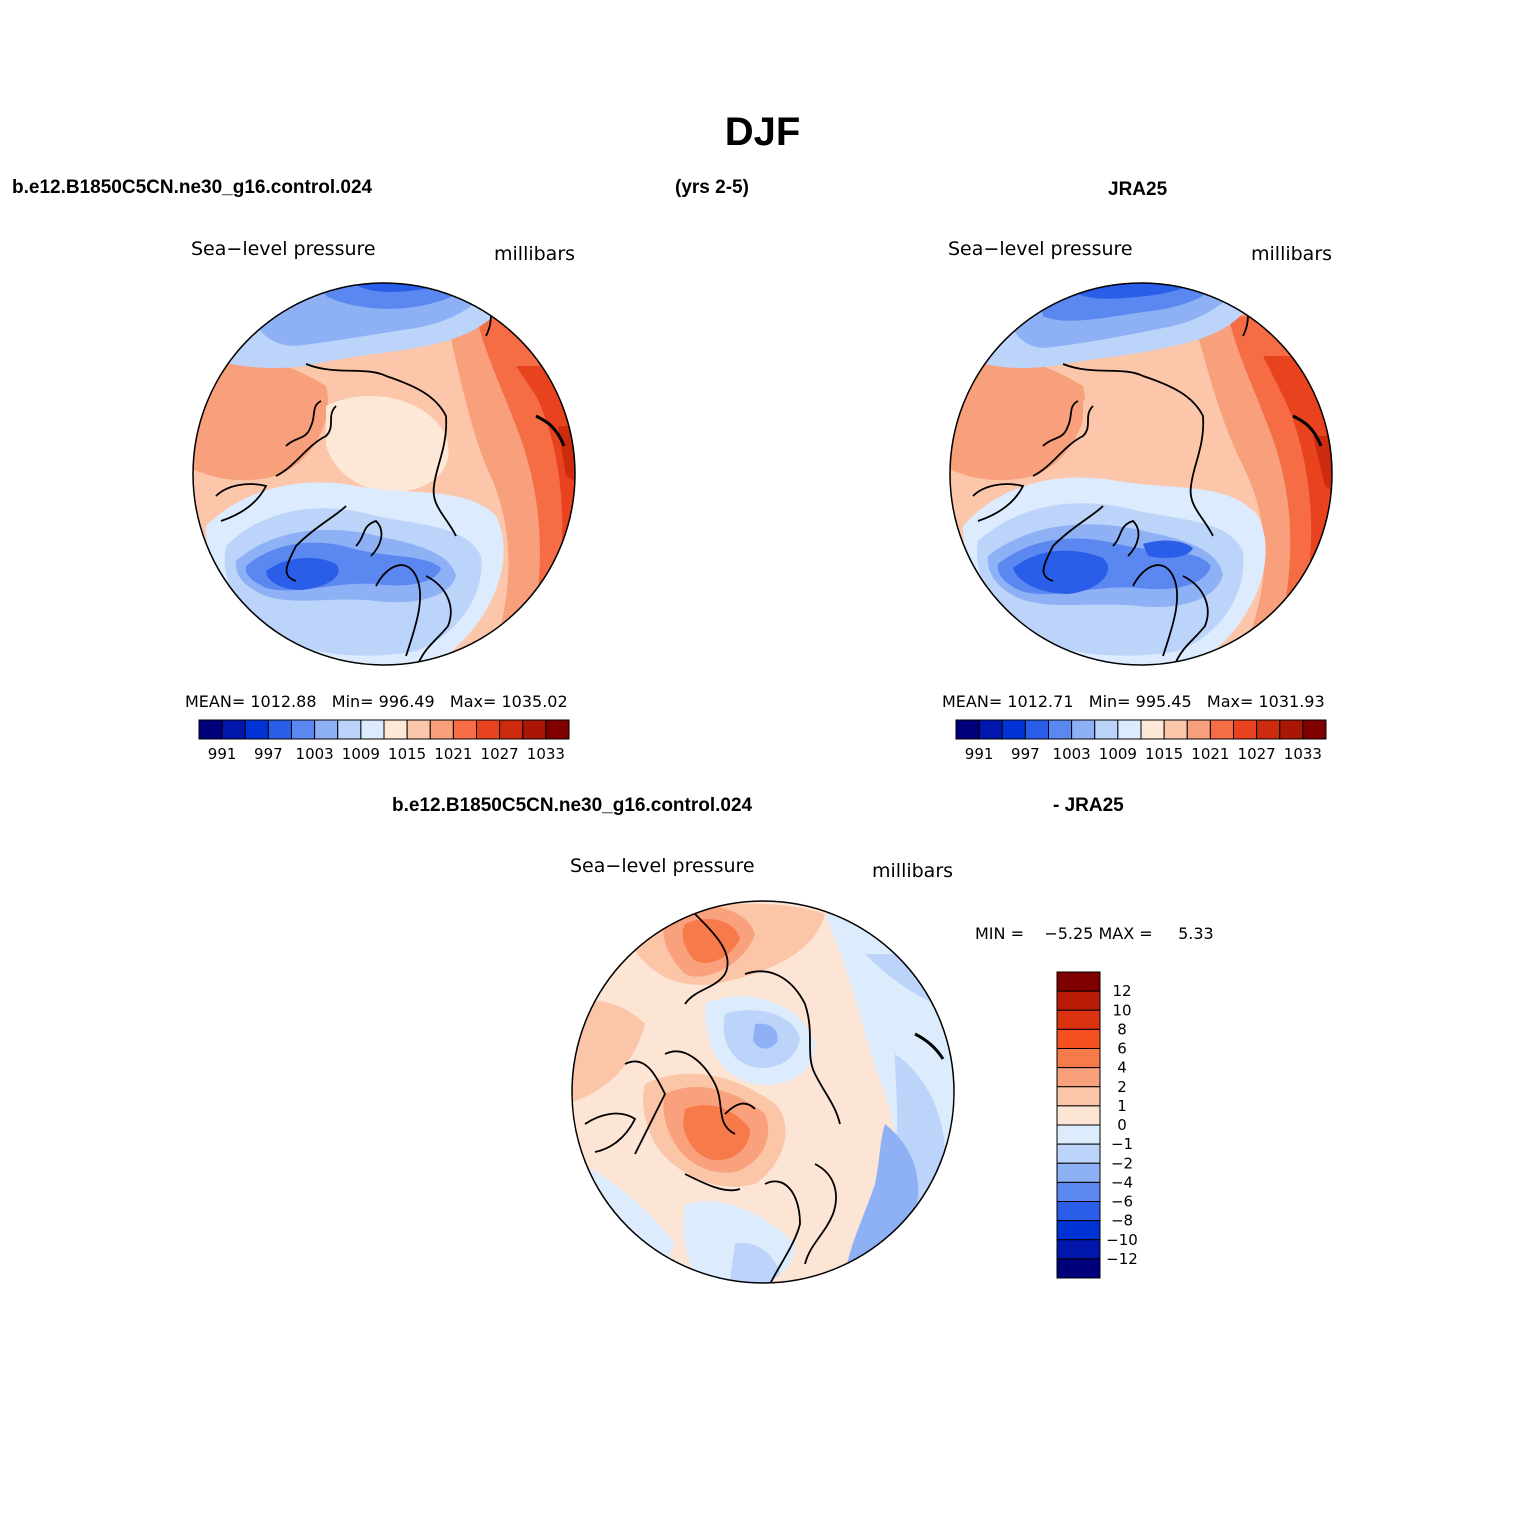  I want to click on model-colorbar-label: 1009, so click(361, 754).